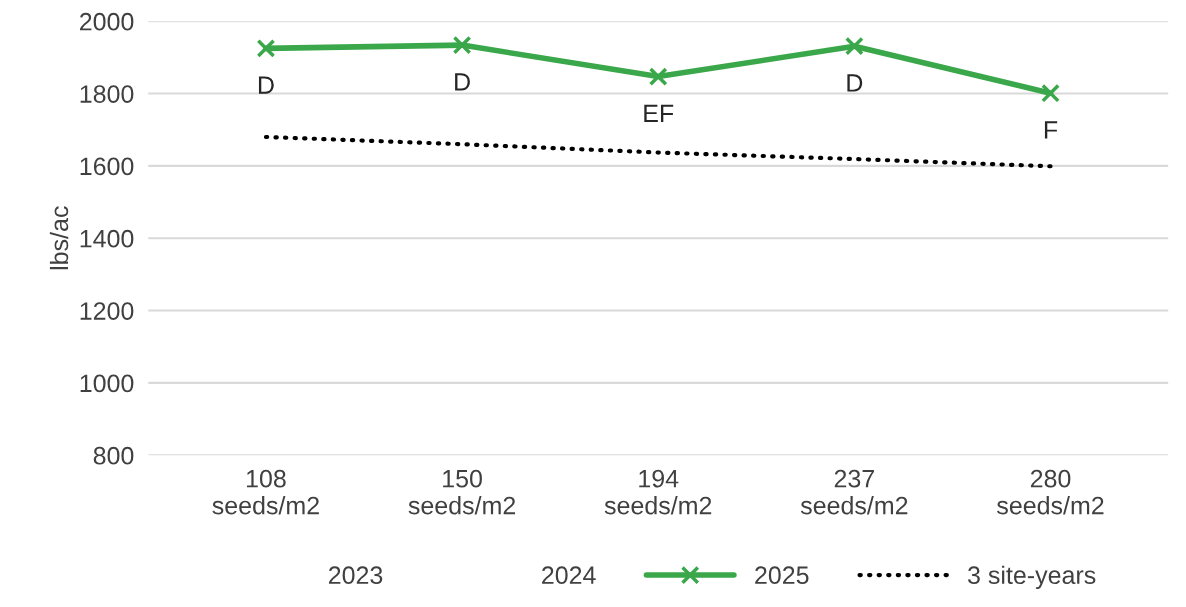 The image size is (1186, 607). I want to click on annotation: F, so click(1051, 130).